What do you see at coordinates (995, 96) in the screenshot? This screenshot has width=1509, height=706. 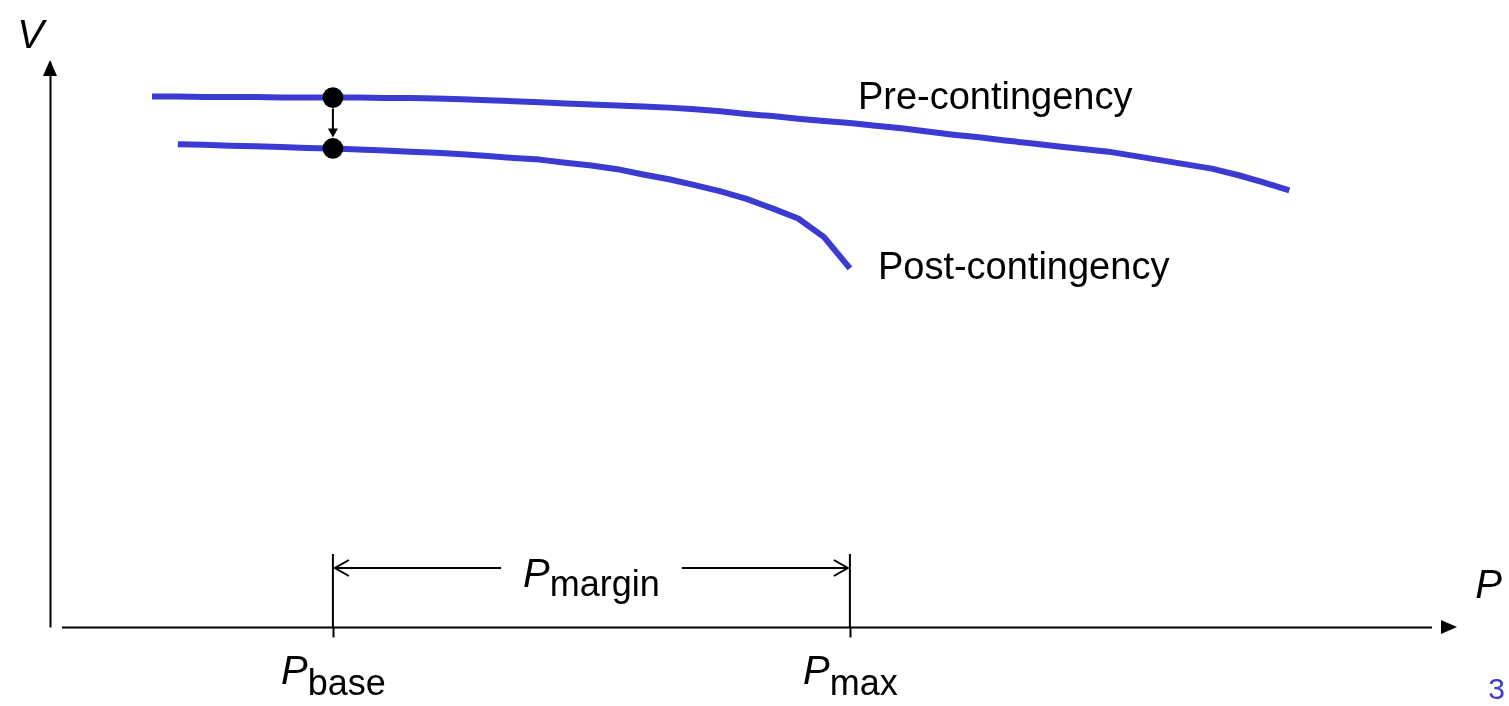 I see `series-label: Pre-contingency` at bounding box center [995, 96].